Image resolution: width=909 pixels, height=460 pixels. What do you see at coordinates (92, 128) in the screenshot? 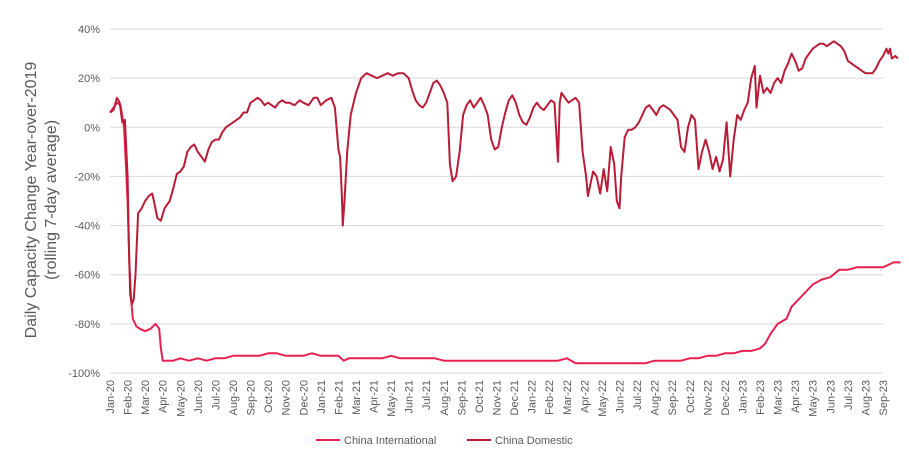
I see `y-tick-label: 0%` at bounding box center [92, 128].